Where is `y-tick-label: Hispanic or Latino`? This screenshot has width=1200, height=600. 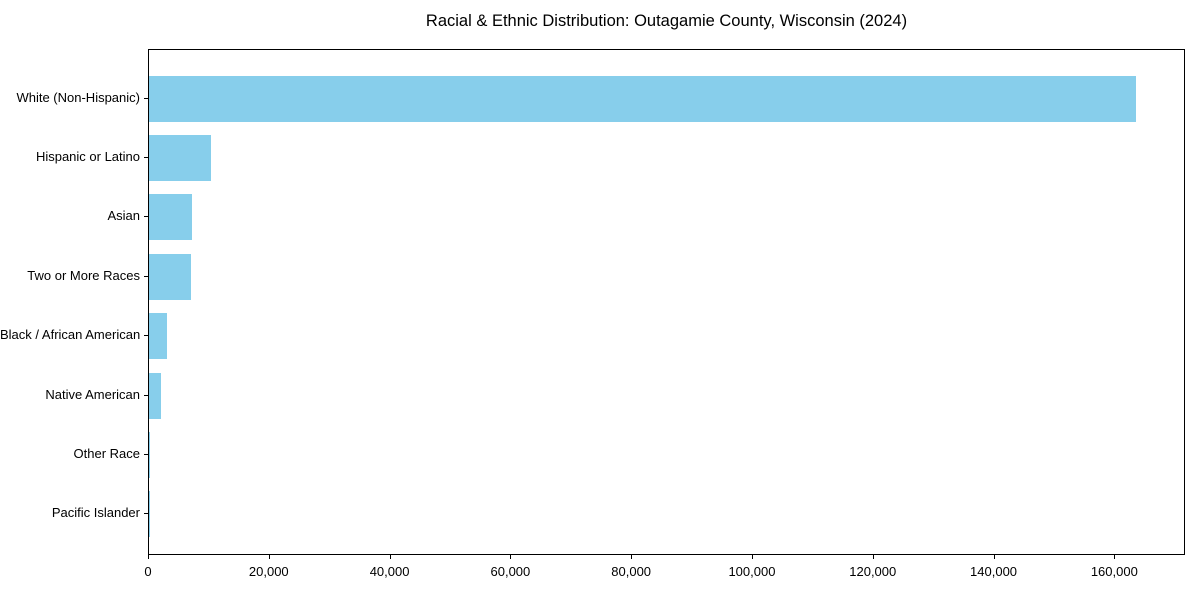 y-tick-label: Hispanic or Latino is located at coordinates (87, 156).